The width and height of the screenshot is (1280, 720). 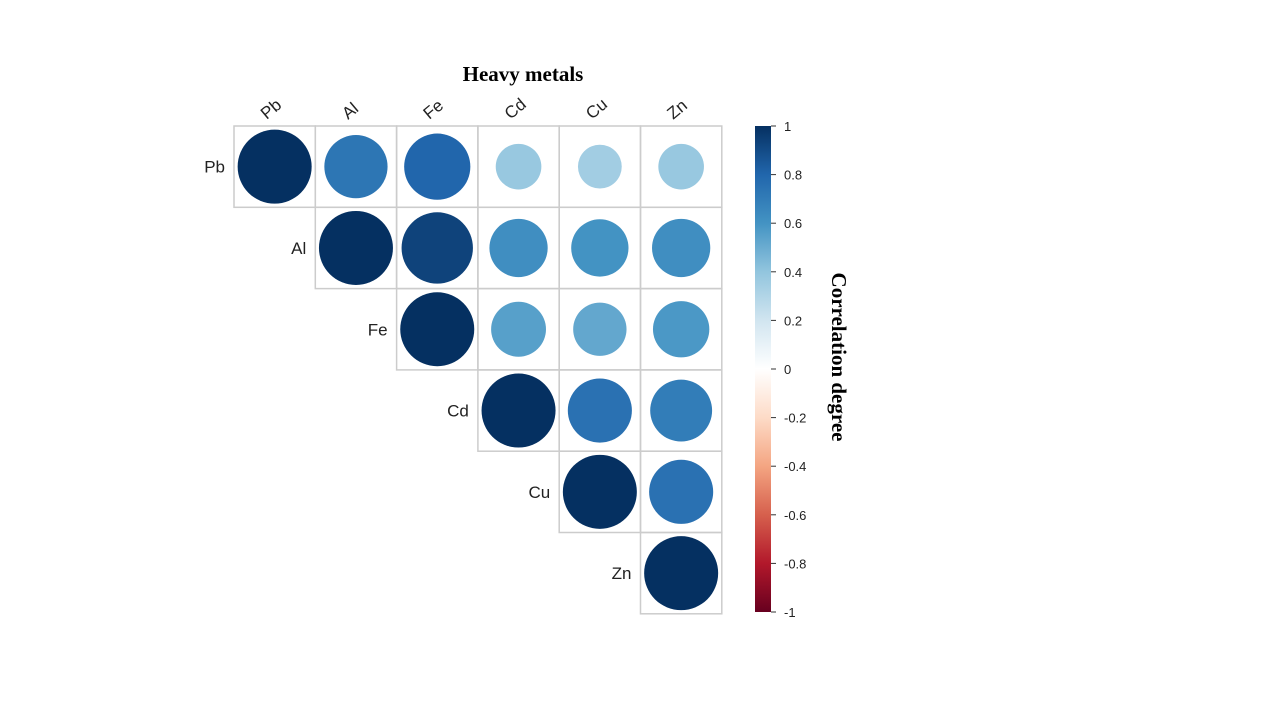 I want to click on colorbar-tick-label: -0.2, so click(x=795, y=418).